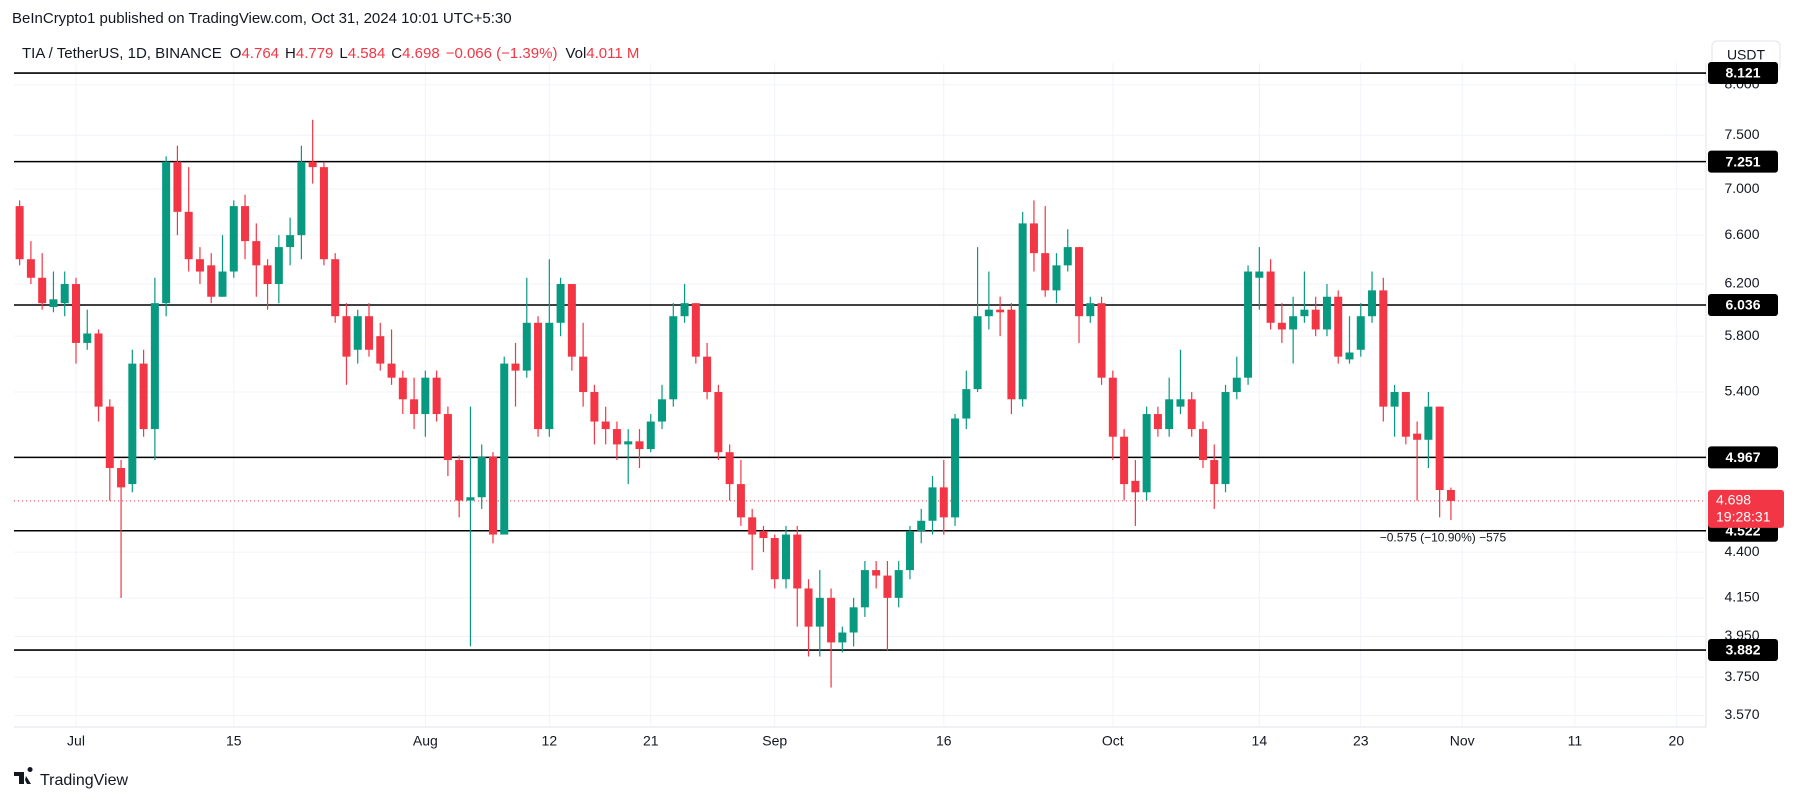 The image size is (1804, 803). Describe the element at coordinates (575, 53) in the screenshot. I see `volume-key: Vol` at that location.